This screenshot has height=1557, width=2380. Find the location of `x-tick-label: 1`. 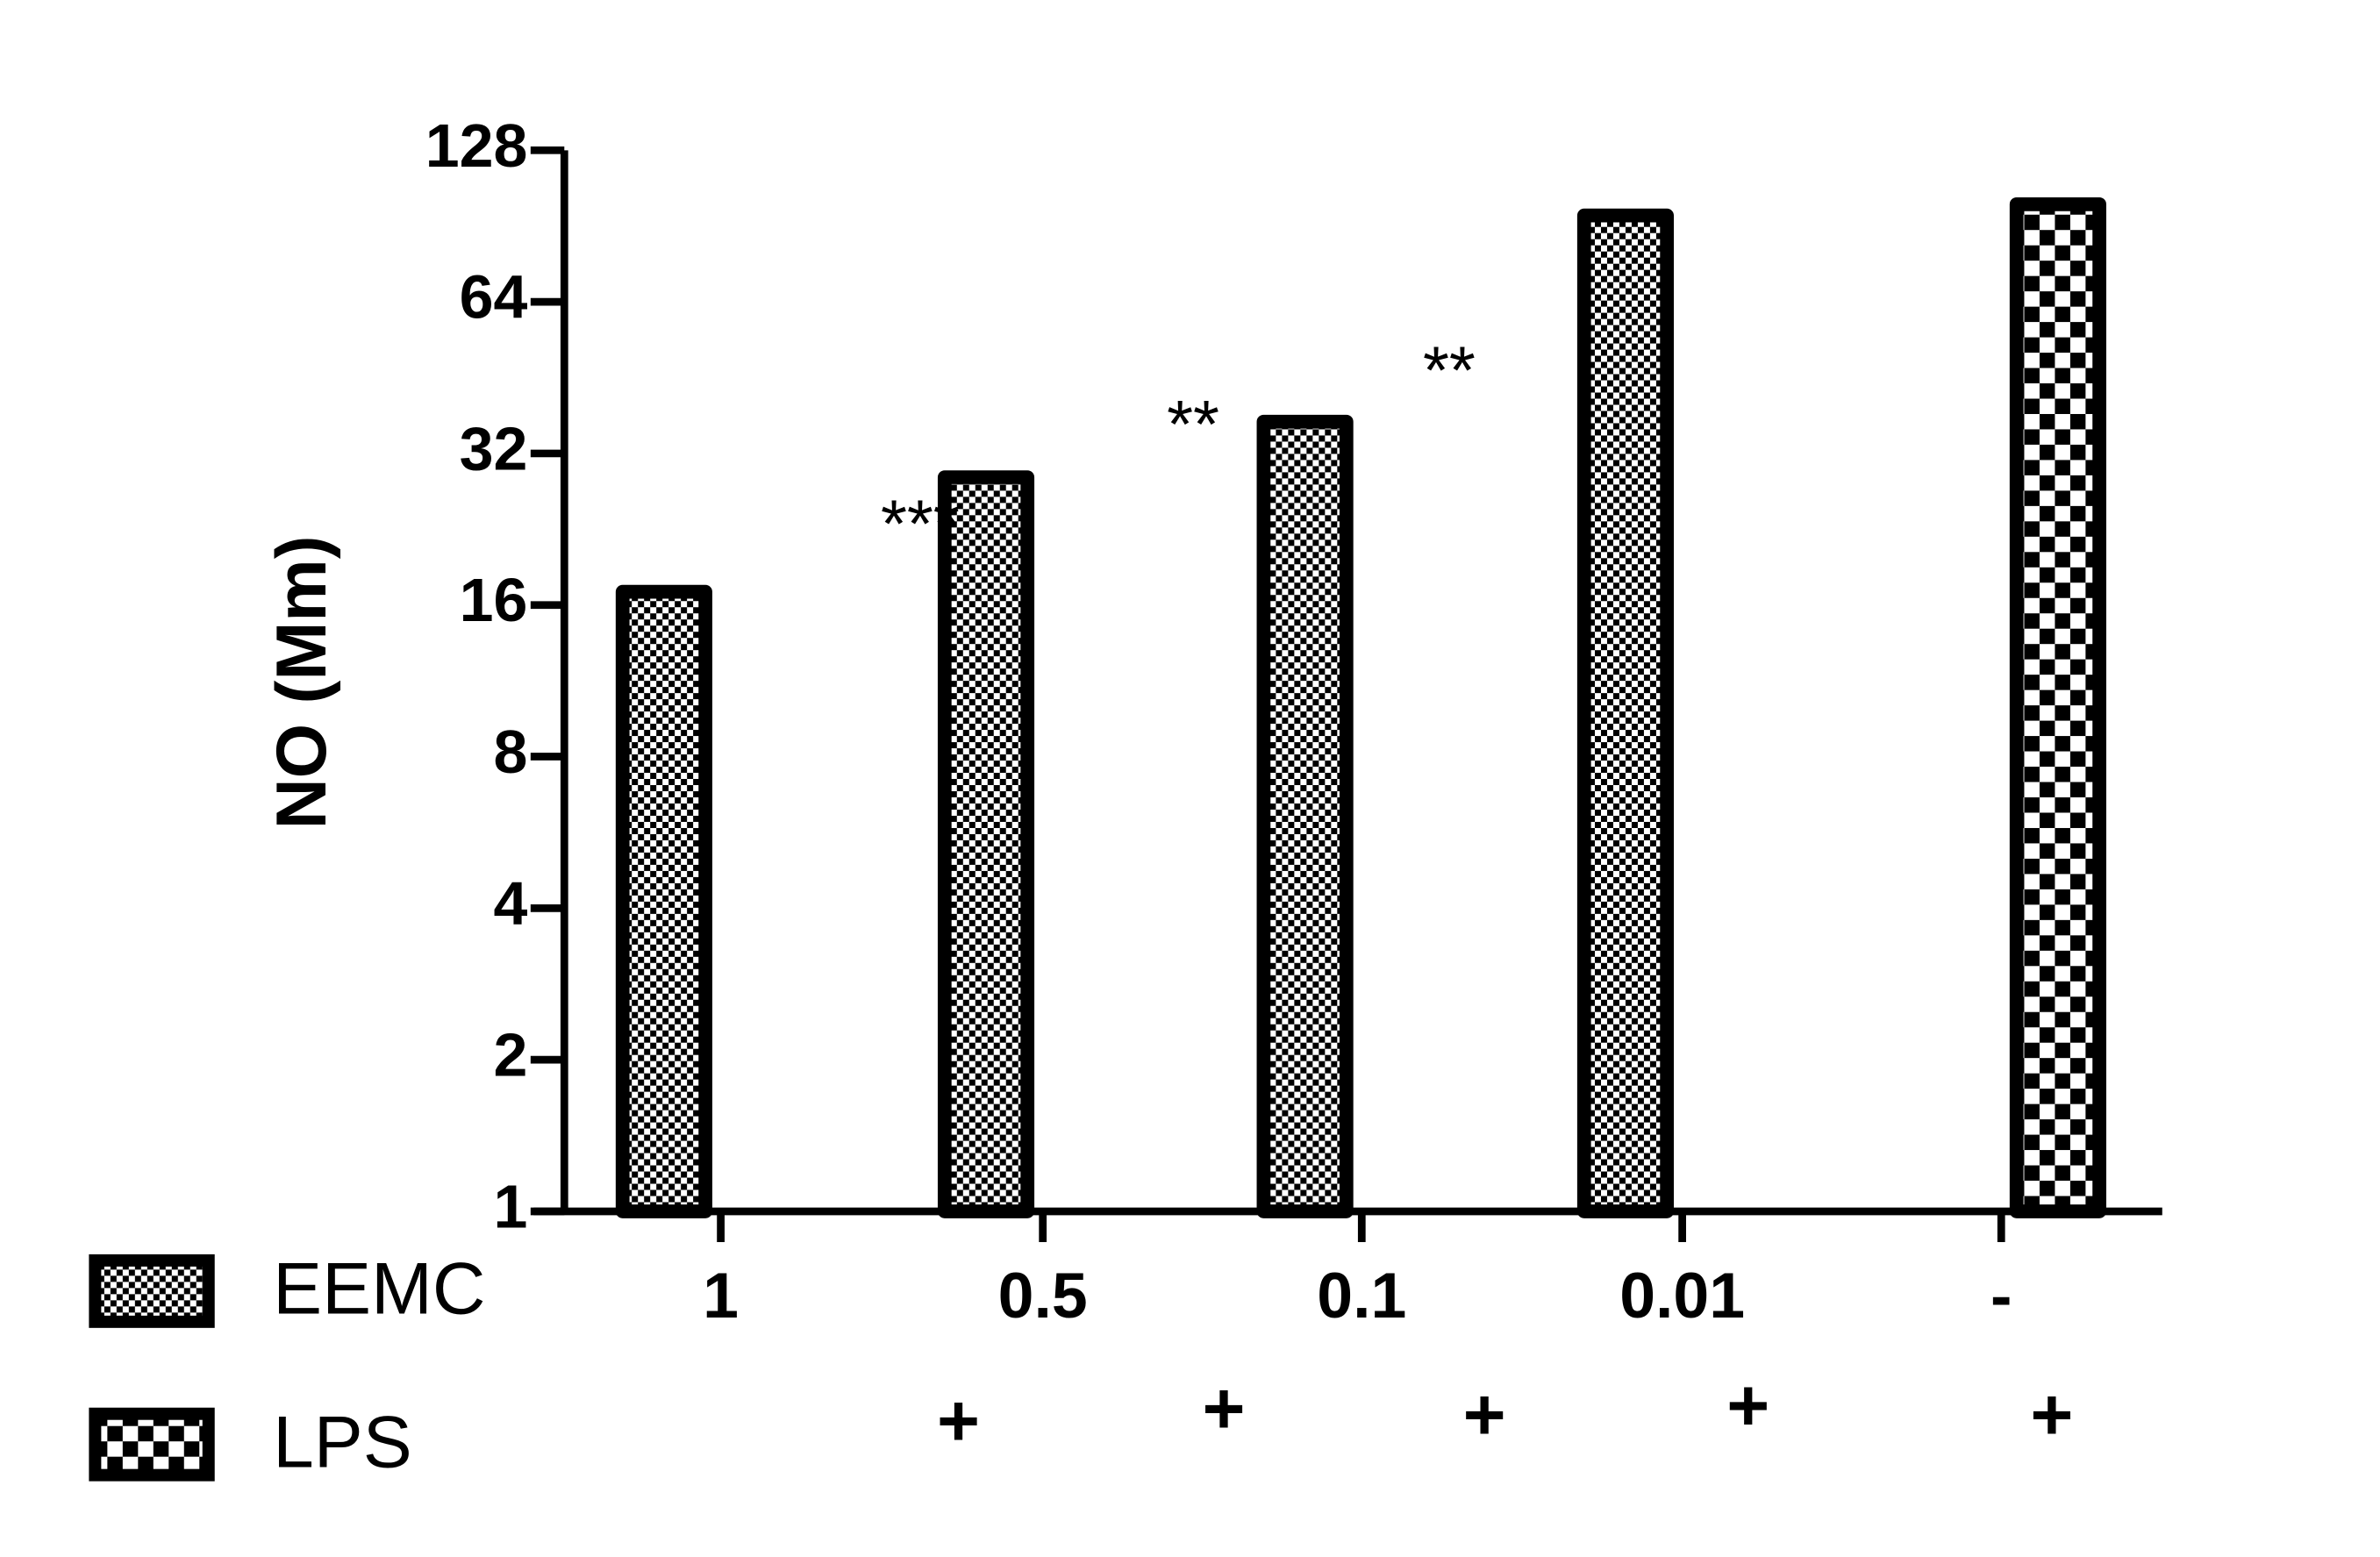

x-tick-label: 1 is located at coordinates (721, 1296).